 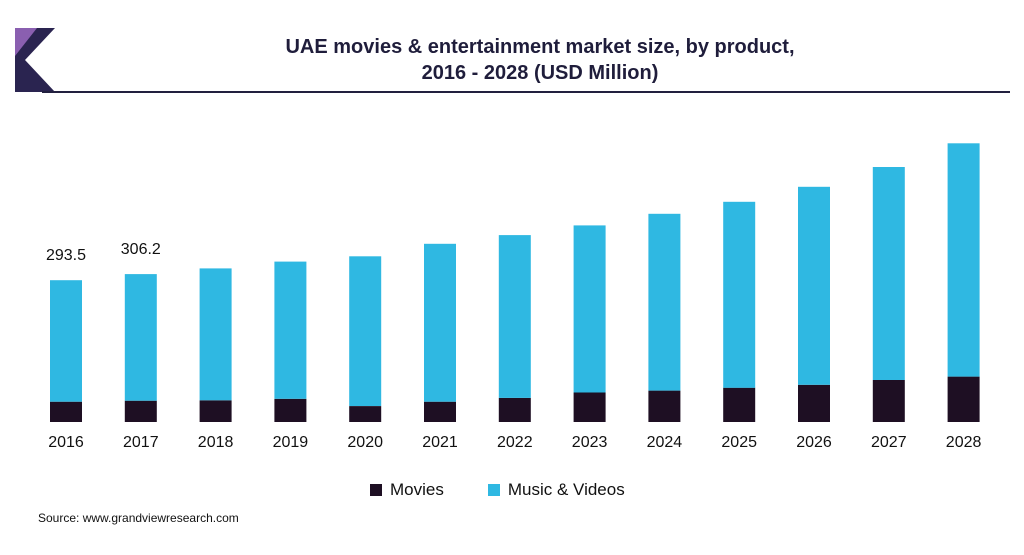 I want to click on legend-label-movies: Movies, so click(x=417, y=489).